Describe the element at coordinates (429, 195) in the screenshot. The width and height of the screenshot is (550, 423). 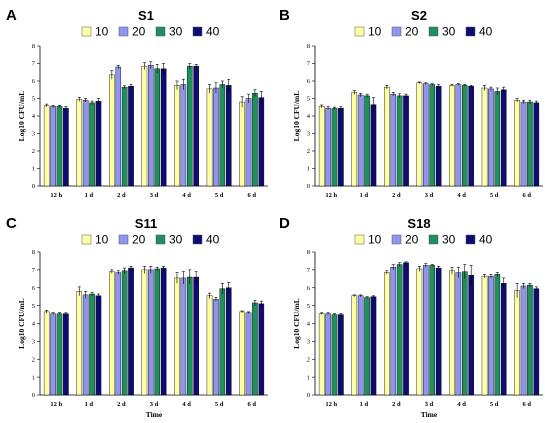
I see `x-tick-label: 3 d` at that location.